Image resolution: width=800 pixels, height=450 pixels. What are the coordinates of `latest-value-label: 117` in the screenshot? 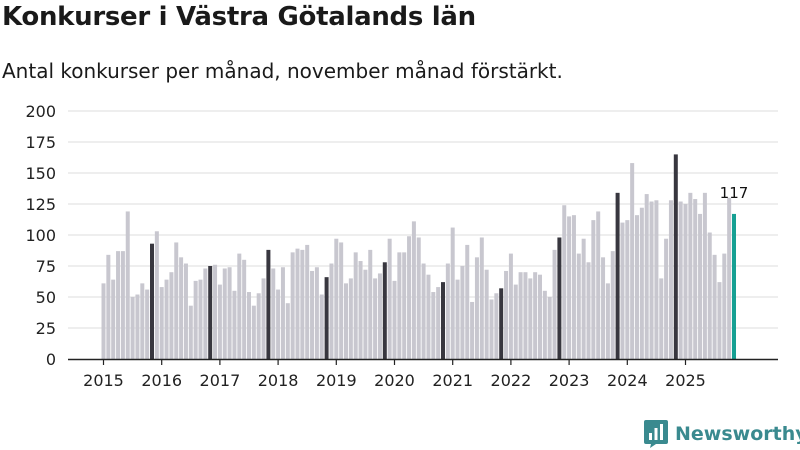 It's located at (734, 193).